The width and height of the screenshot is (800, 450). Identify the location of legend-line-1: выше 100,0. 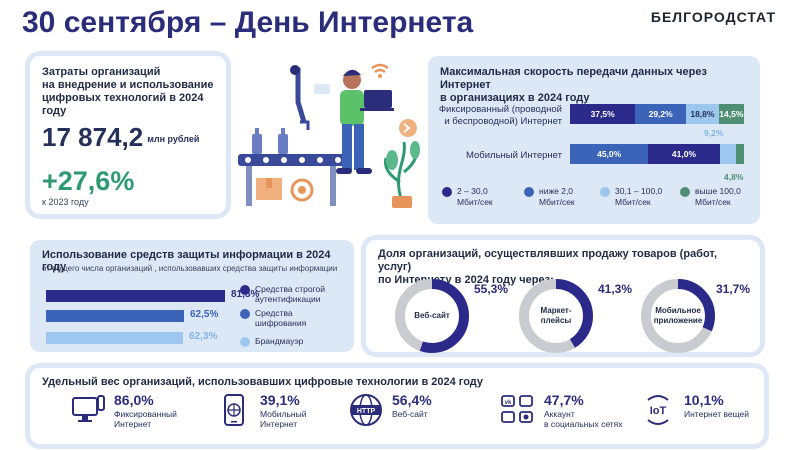
(718, 191).